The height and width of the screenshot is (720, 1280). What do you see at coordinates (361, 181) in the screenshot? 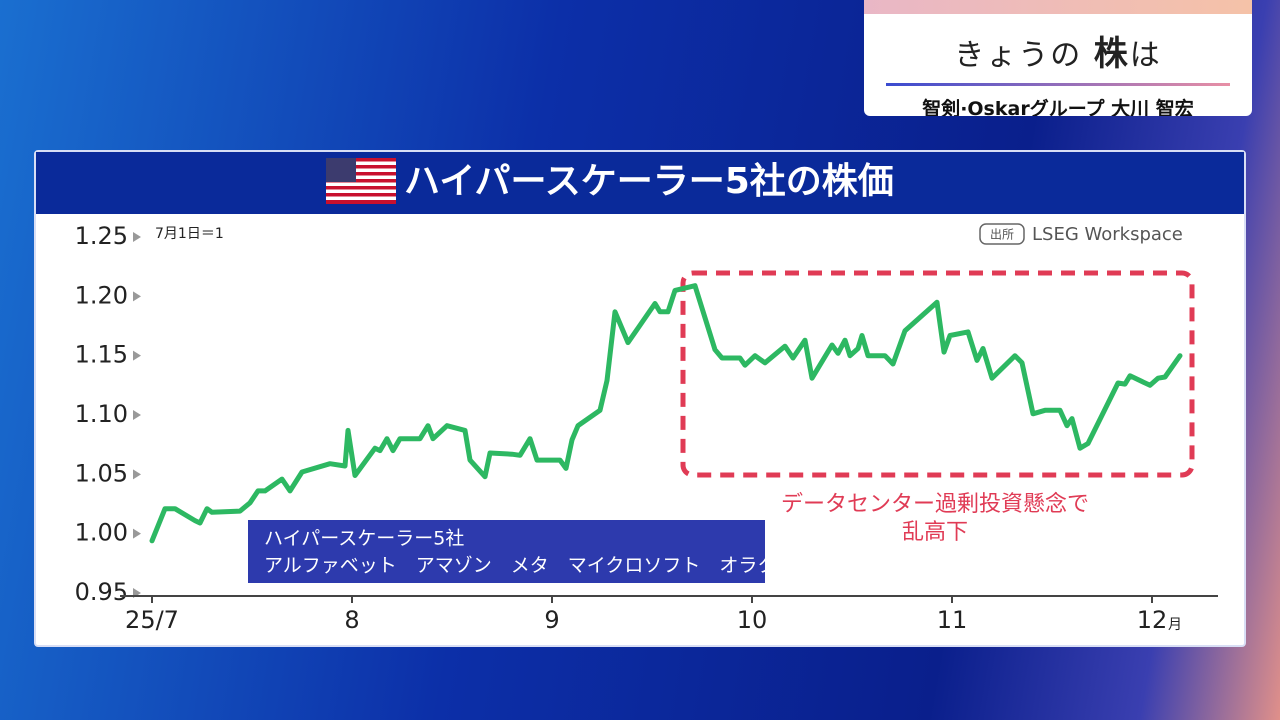
I see `us-flag` at bounding box center [361, 181].